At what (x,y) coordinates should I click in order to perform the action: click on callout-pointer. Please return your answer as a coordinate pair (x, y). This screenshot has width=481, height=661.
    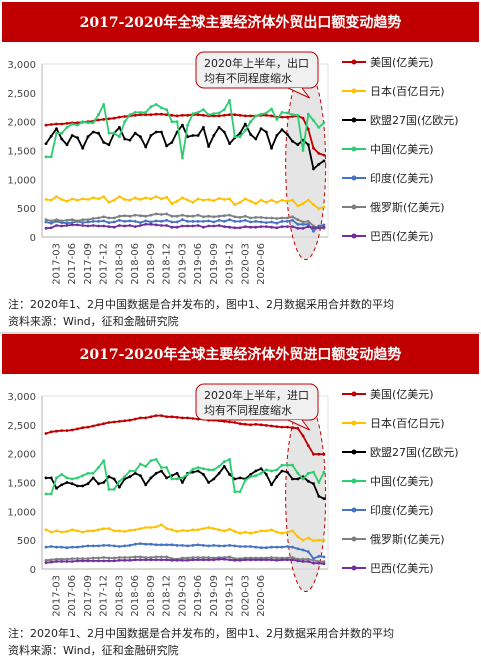
    Looking at the image, I should click on (299, 93).